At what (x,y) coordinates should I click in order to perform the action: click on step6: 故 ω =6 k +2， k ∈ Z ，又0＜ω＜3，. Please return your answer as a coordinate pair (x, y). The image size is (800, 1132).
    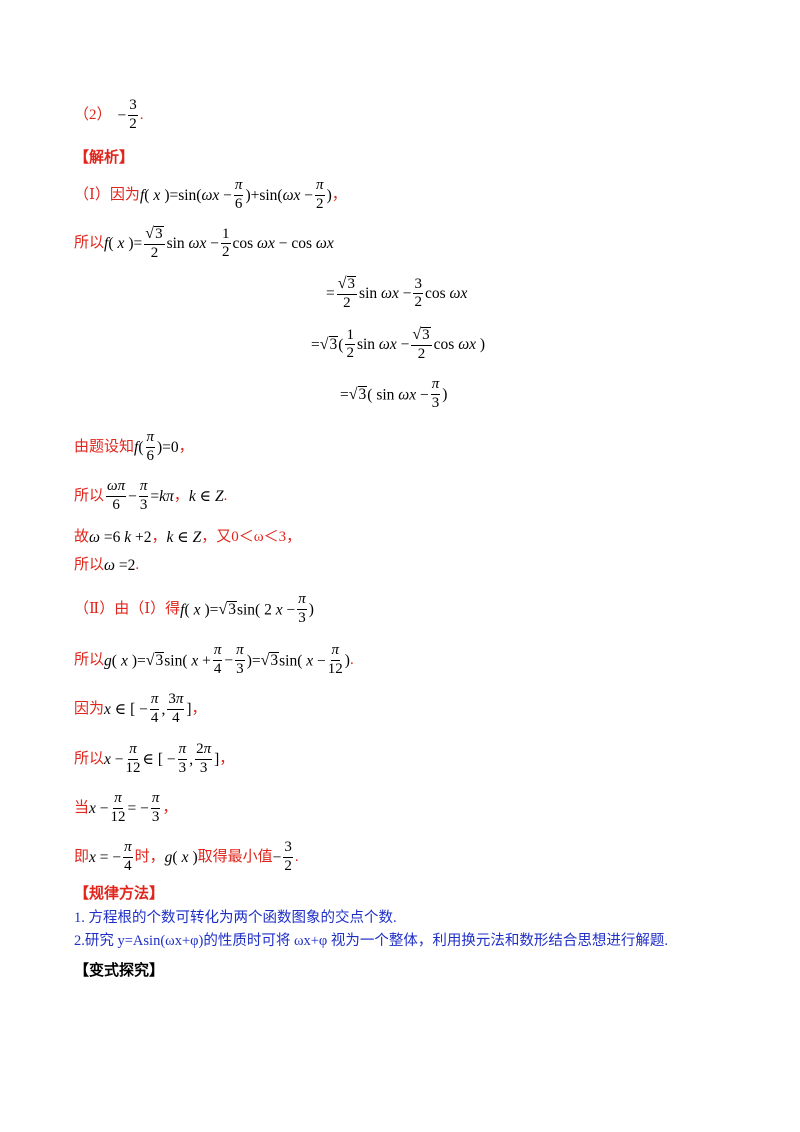
    Looking at the image, I should click on (188, 537).